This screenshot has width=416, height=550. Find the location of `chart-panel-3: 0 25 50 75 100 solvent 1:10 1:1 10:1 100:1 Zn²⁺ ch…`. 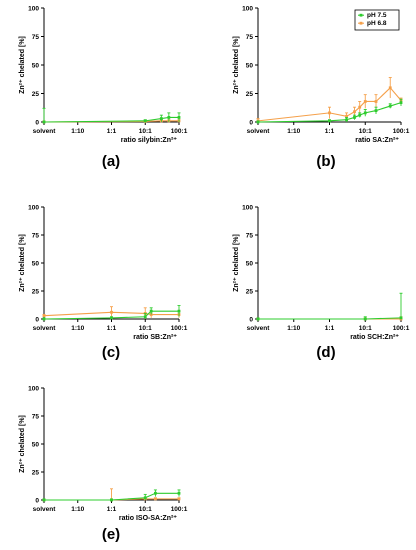

chart-panel-3: 0 25 50 75 100 solvent 1:10 1:1 10:1 100:1 Zn²⁺ ch… is located at coordinates (321, 282).